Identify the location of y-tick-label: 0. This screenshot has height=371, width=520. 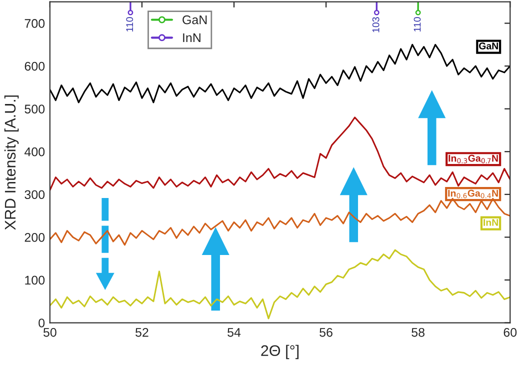
(41, 323).